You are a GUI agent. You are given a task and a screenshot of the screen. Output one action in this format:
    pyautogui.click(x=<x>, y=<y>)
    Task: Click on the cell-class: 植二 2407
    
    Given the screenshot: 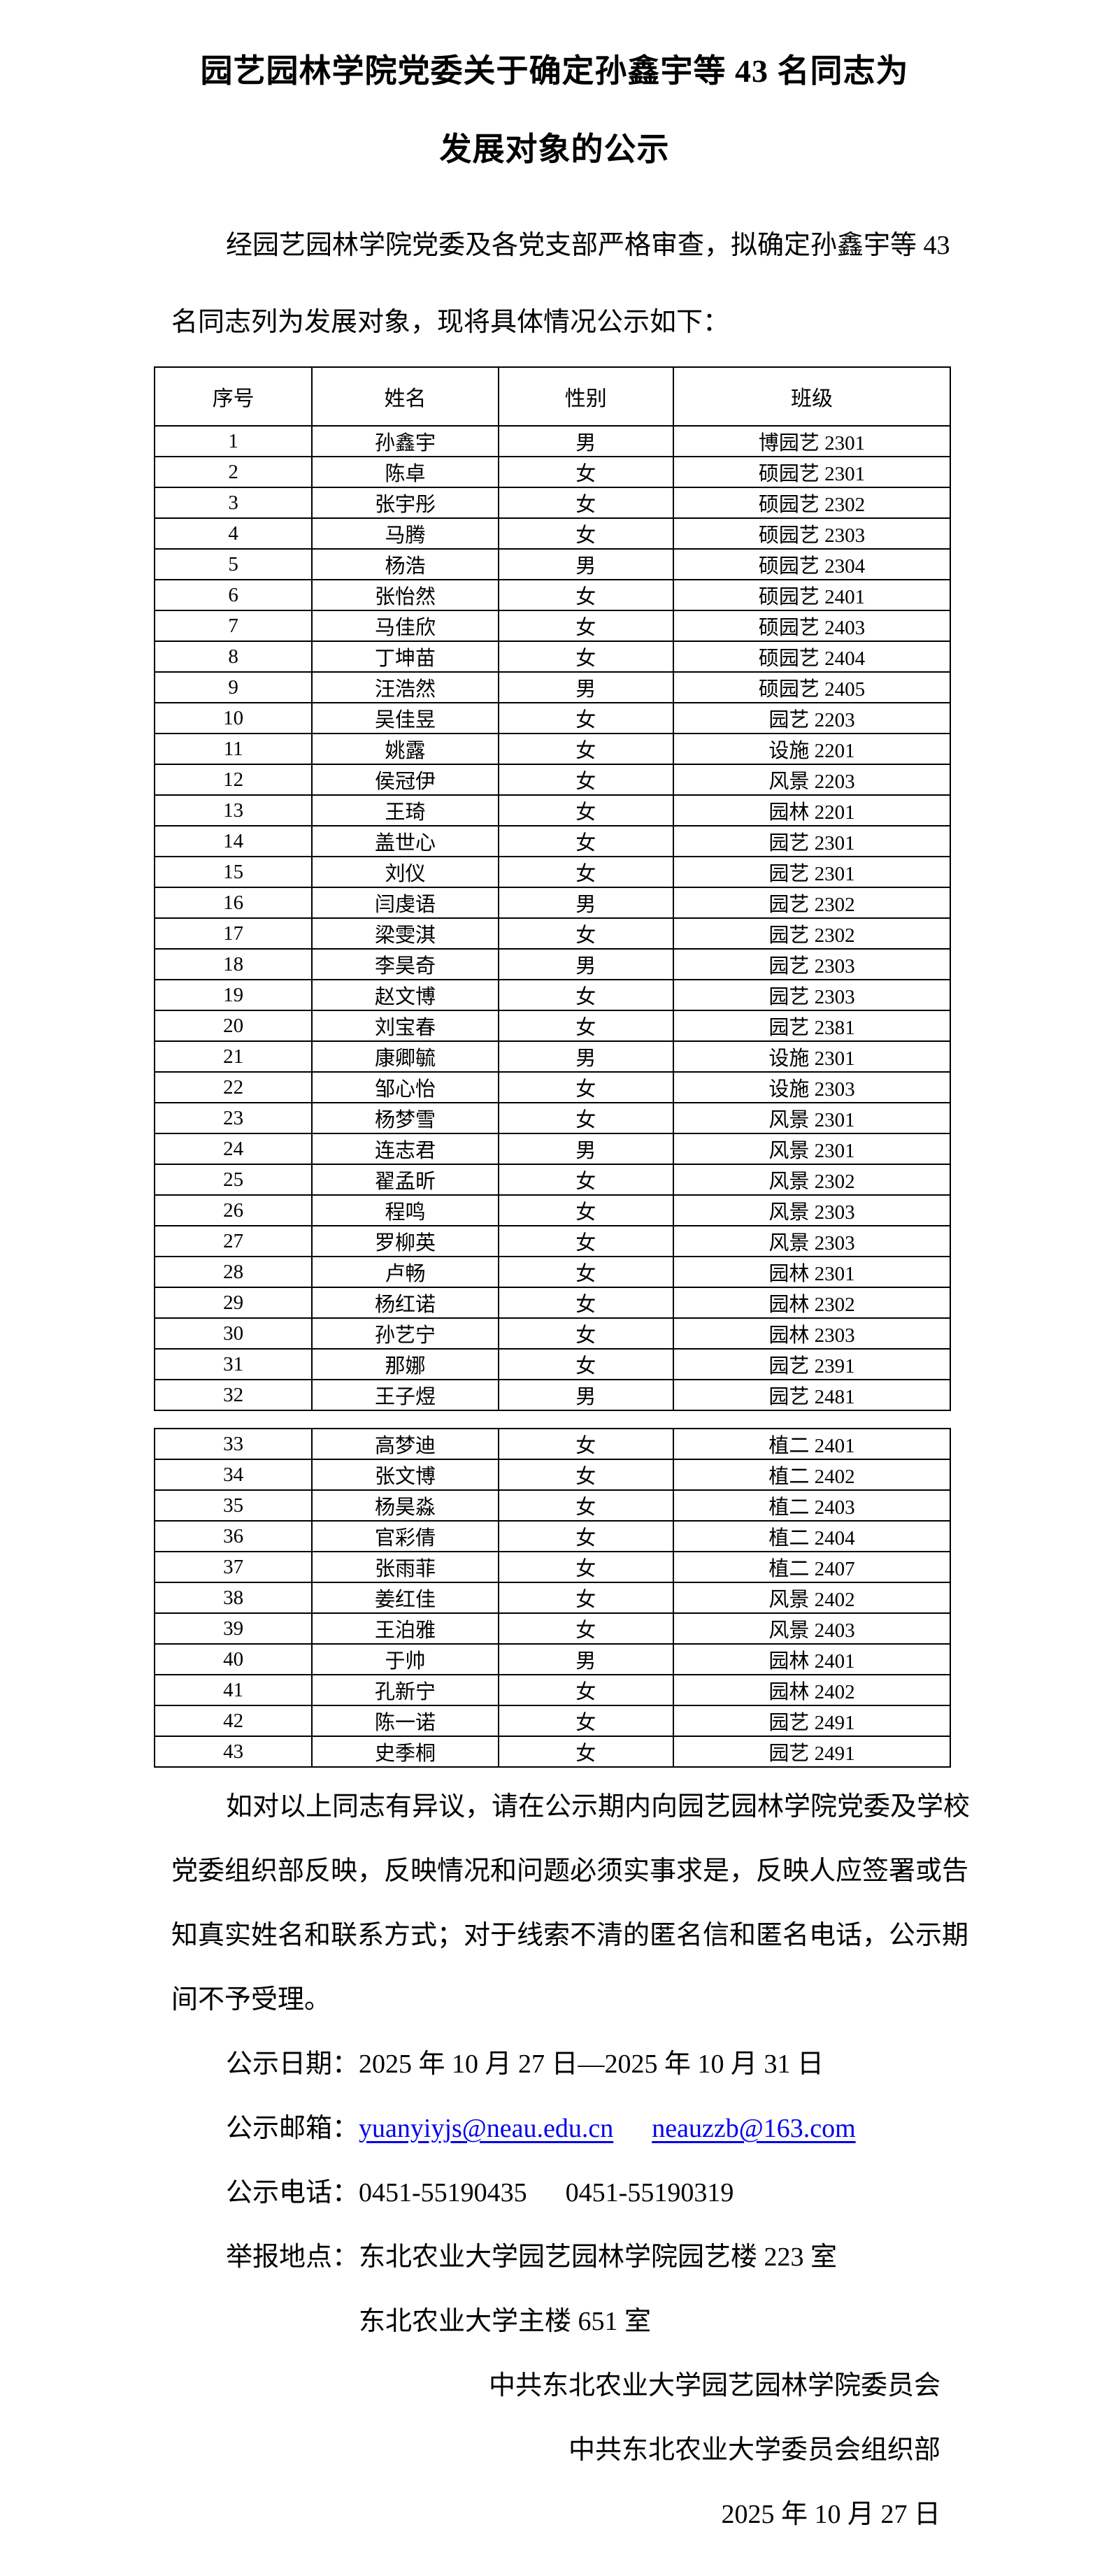 What is the action you would take?
    pyautogui.click(x=812, y=1567)
    